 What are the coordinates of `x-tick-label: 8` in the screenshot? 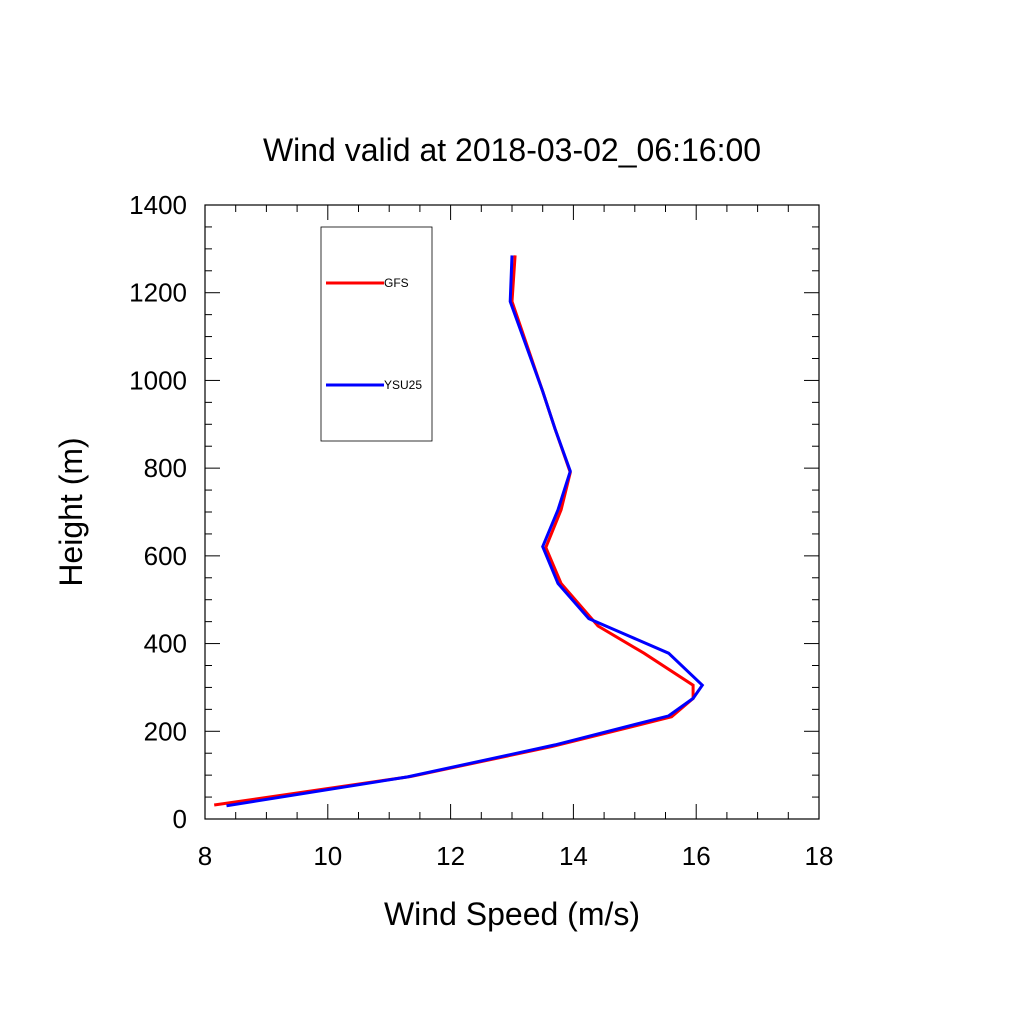 It's located at (205, 856).